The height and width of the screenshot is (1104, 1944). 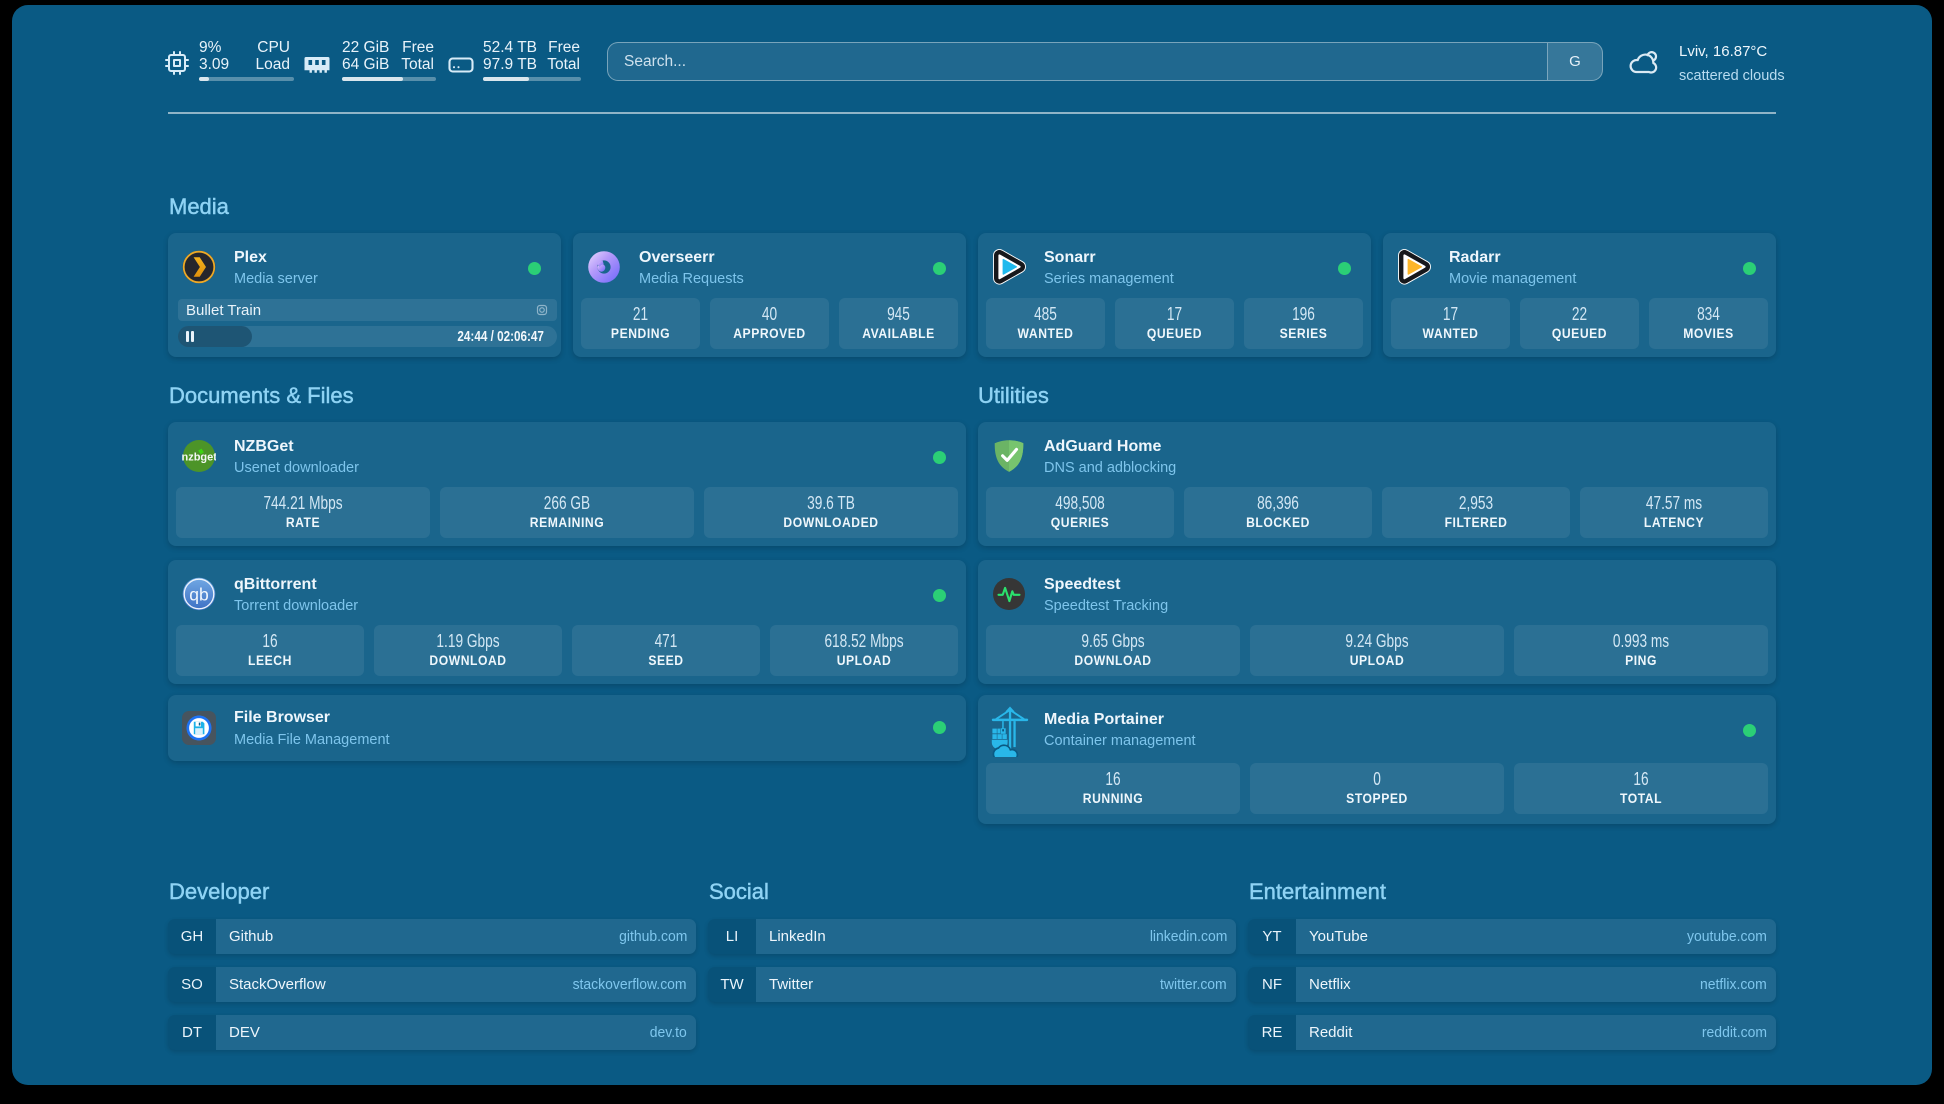 What do you see at coordinates (199, 458) in the screenshot?
I see `svg-text: nzbget` at bounding box center [199, 458].